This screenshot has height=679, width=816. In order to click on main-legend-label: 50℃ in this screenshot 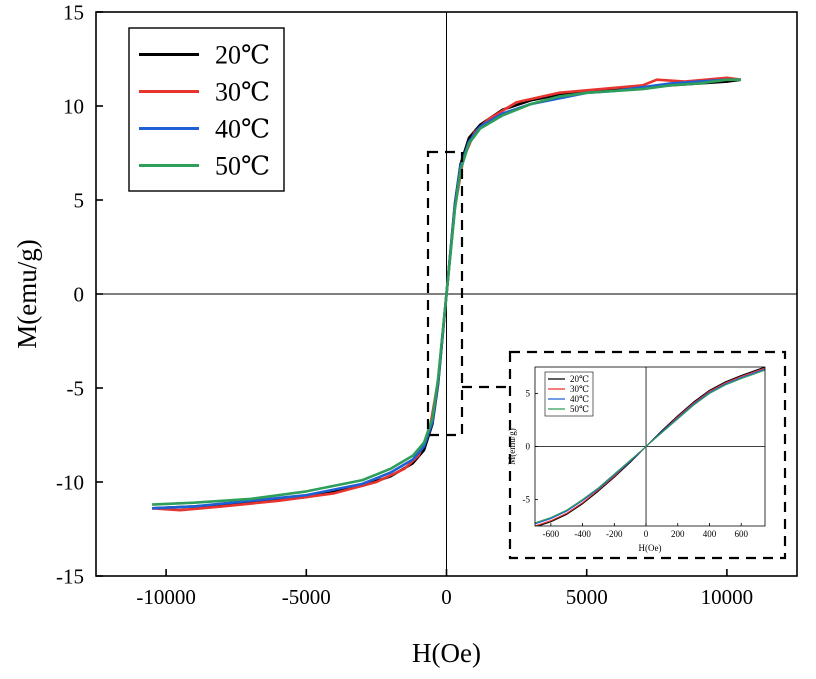, I will do `click(242, 166)`.